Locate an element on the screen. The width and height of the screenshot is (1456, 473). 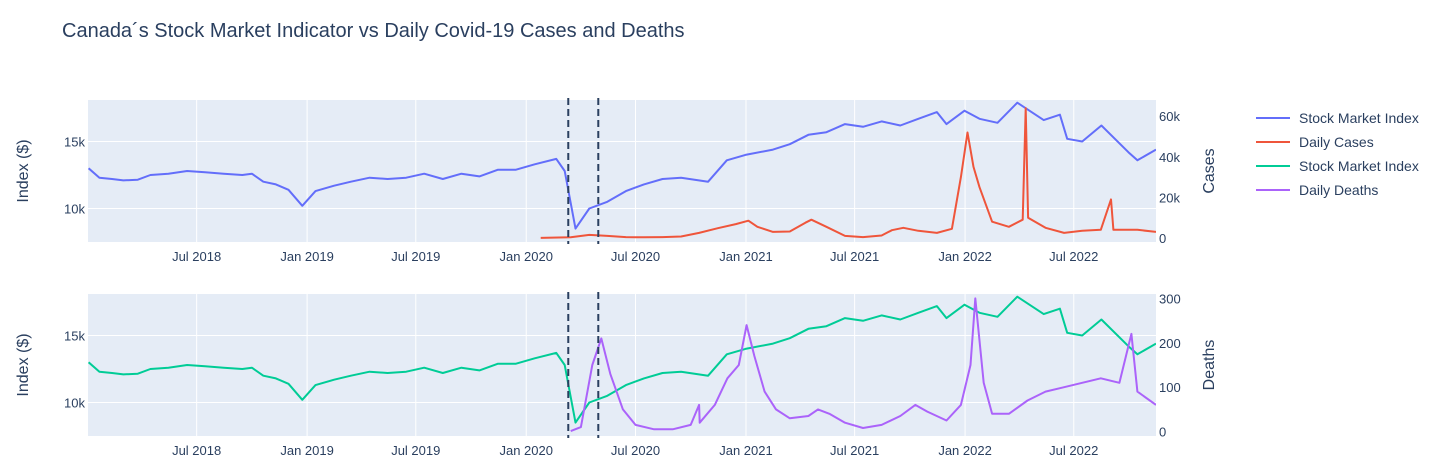
legend-label: Daily Deaths is located at coordinates (1338, 190).